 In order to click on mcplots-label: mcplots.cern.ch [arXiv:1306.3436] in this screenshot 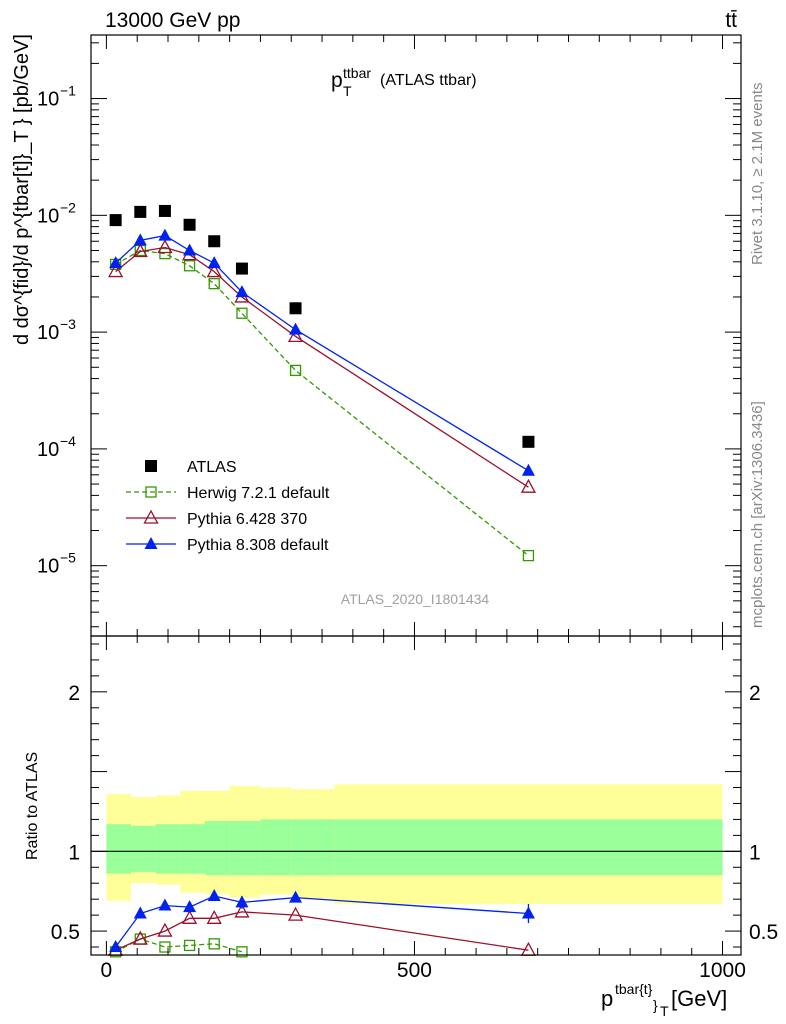, I will do `click(757, 514)`.